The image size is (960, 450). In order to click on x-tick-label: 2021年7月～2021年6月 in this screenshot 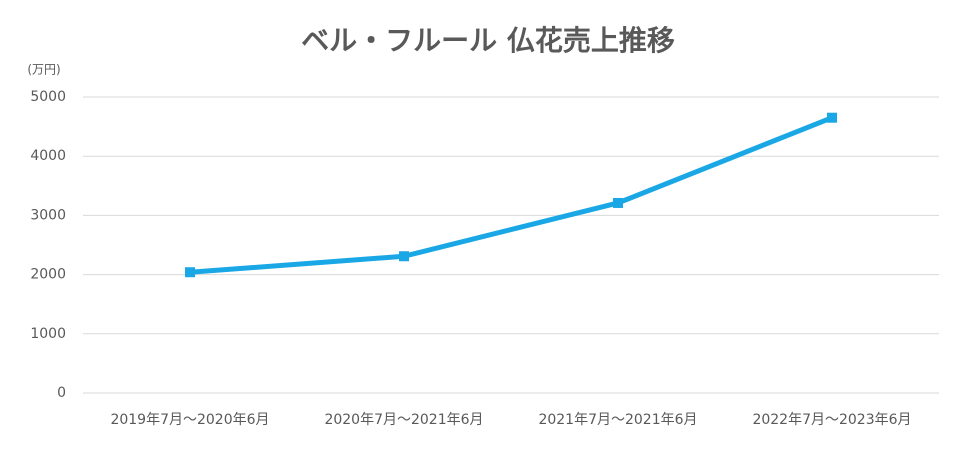, I will do `click(617, 420)`.